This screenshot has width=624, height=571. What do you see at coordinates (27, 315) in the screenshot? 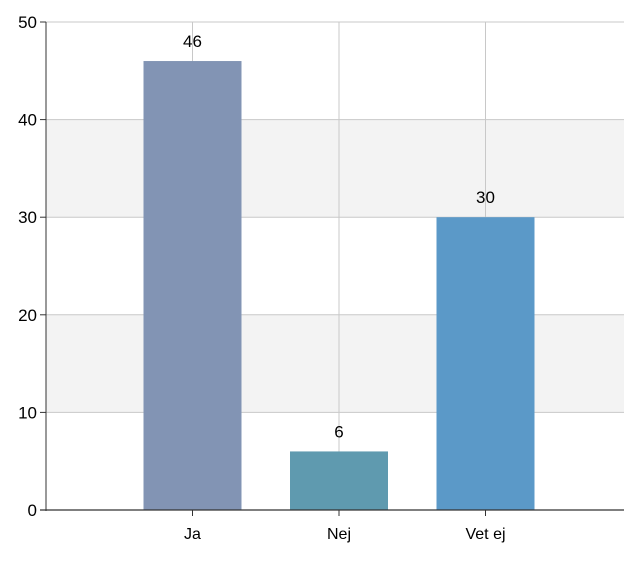
I see `y-tick-label: 20` at bounding box center [27, 315].